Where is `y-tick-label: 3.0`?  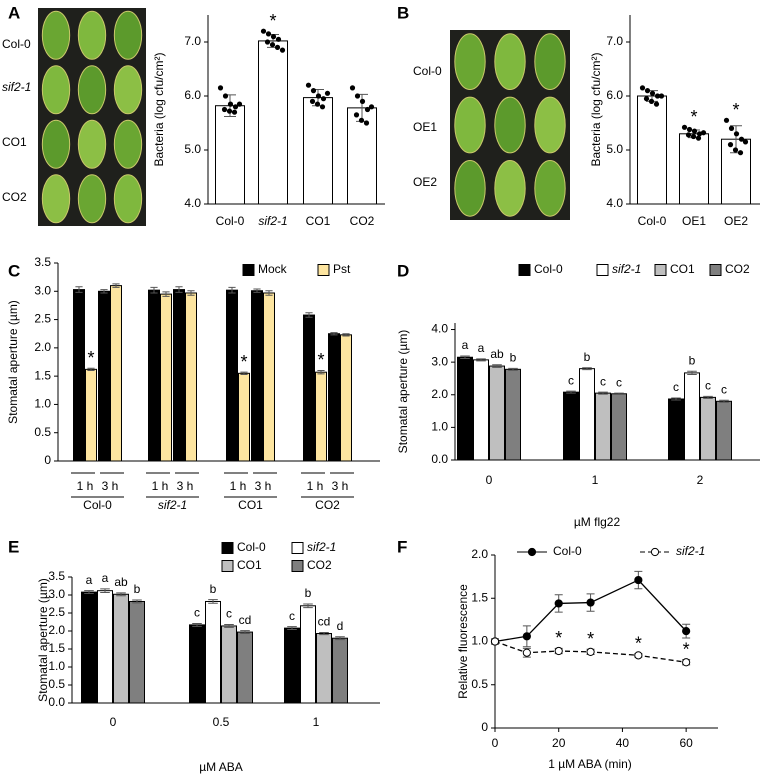 y-tick-label: 3.0 is located at coordinates (439, 361).